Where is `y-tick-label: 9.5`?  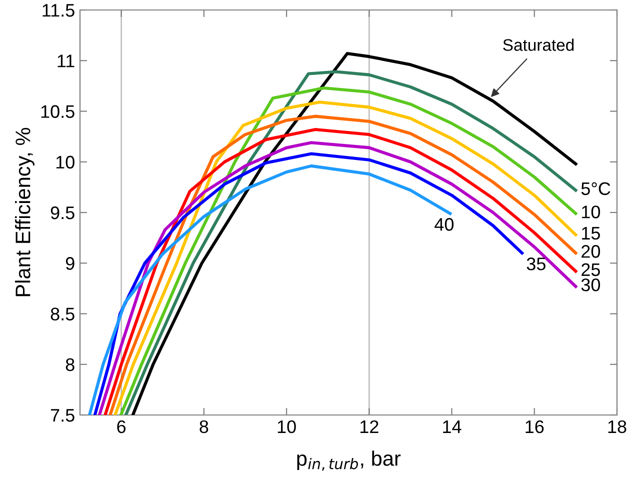
y-tick-label: 9.5 is located at coordinates (62, 213).